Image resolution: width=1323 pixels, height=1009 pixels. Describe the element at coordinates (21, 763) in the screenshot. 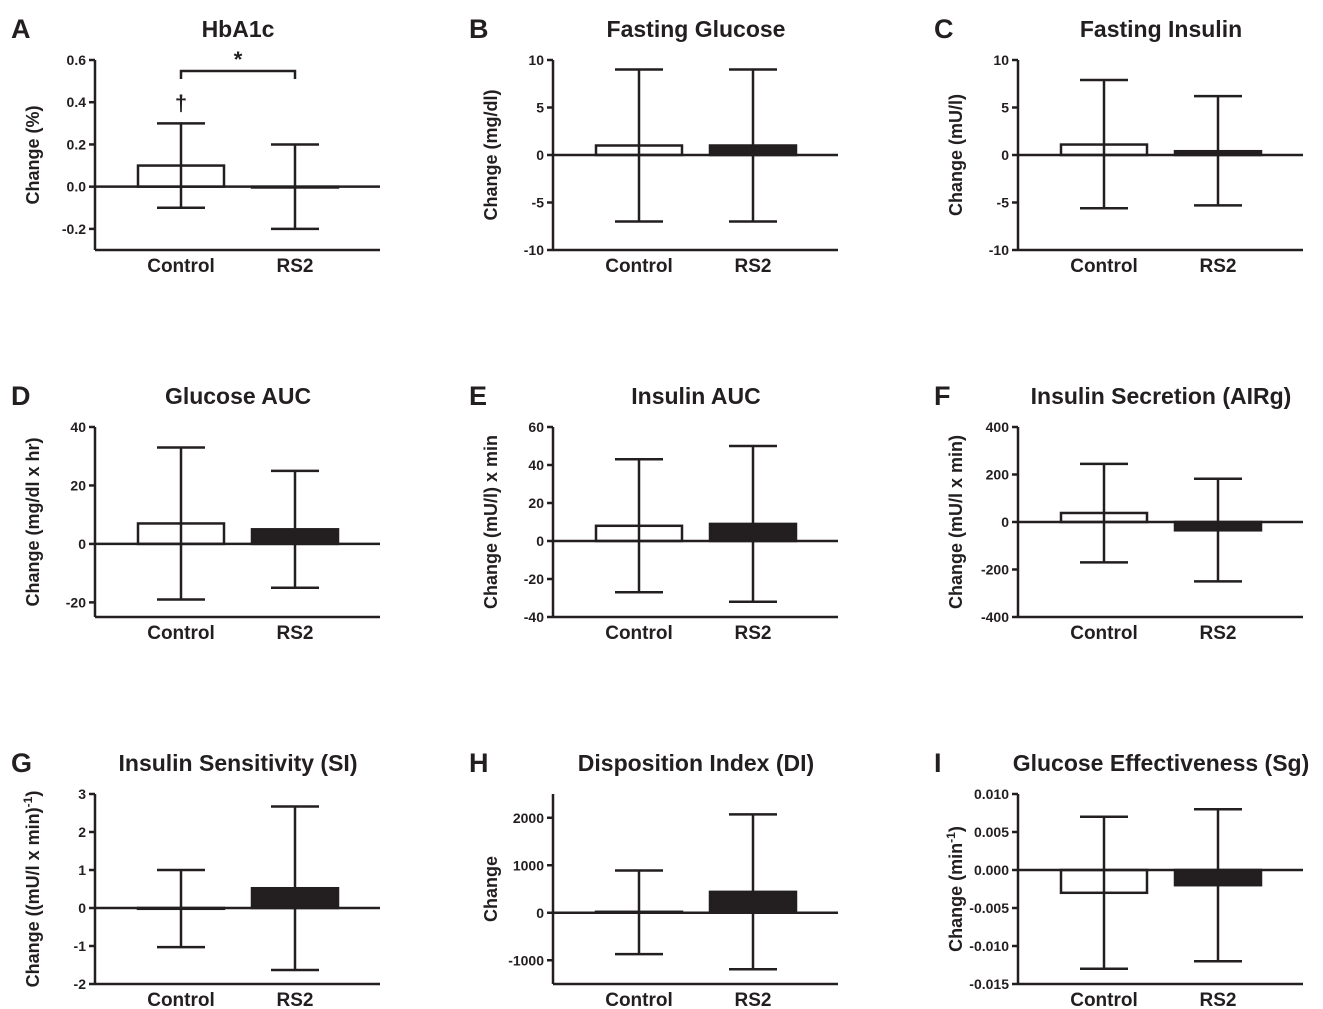

I see `panel-g-letter: G` at that location.